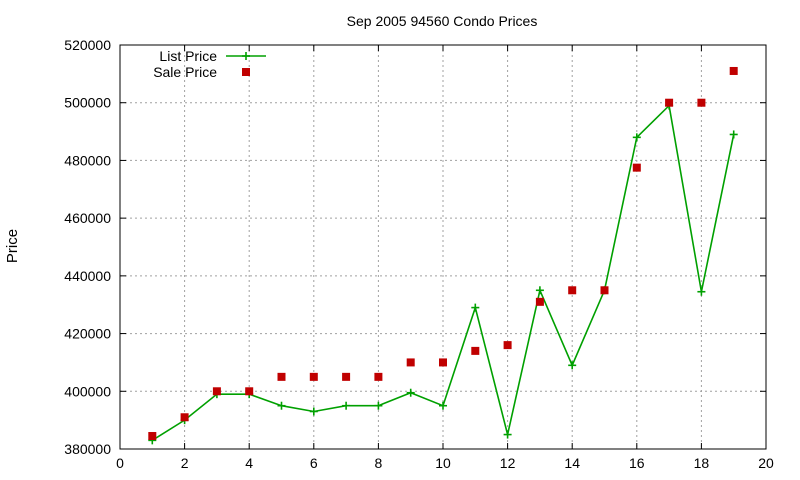 The height and width of the screenshot is (480, 800). What do you see at coordinates (702, 463) in the screenshot?
I see `x-tick-label: 18` at bounding box center [702, 463].